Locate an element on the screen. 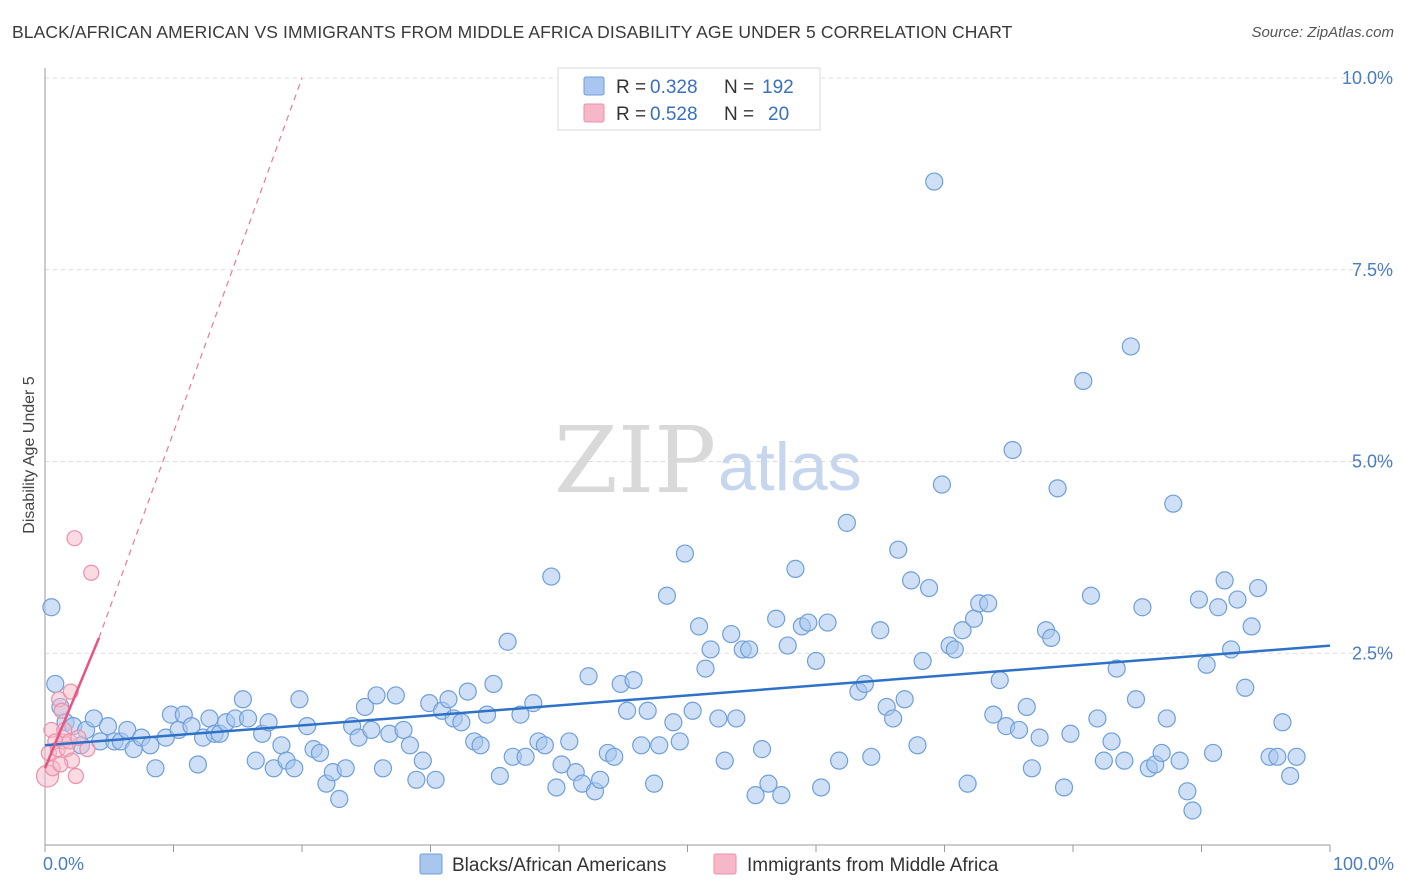 This screenshot has height=892, width=1406. legend-n-label-0: N = is located at coordinates (739, 87).